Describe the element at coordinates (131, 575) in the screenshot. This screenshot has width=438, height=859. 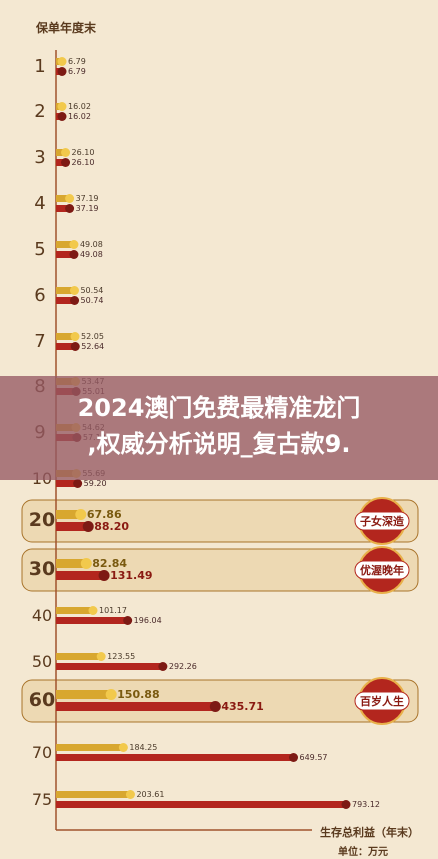
I see `bar-red-label: 131.49` at that location.